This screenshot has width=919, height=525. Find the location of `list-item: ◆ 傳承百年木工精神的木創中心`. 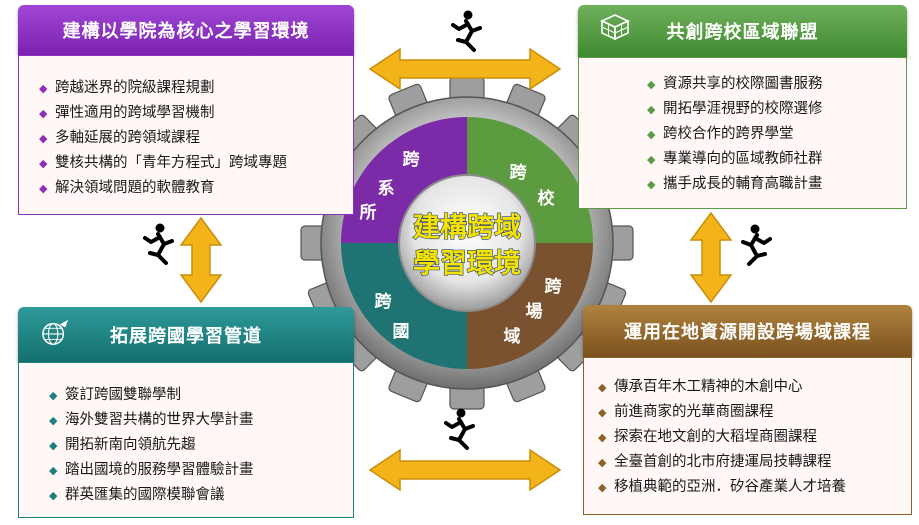

list-item: ◆ 傳承百年木工精神的木創中心 is located at coordinates (754, 387).